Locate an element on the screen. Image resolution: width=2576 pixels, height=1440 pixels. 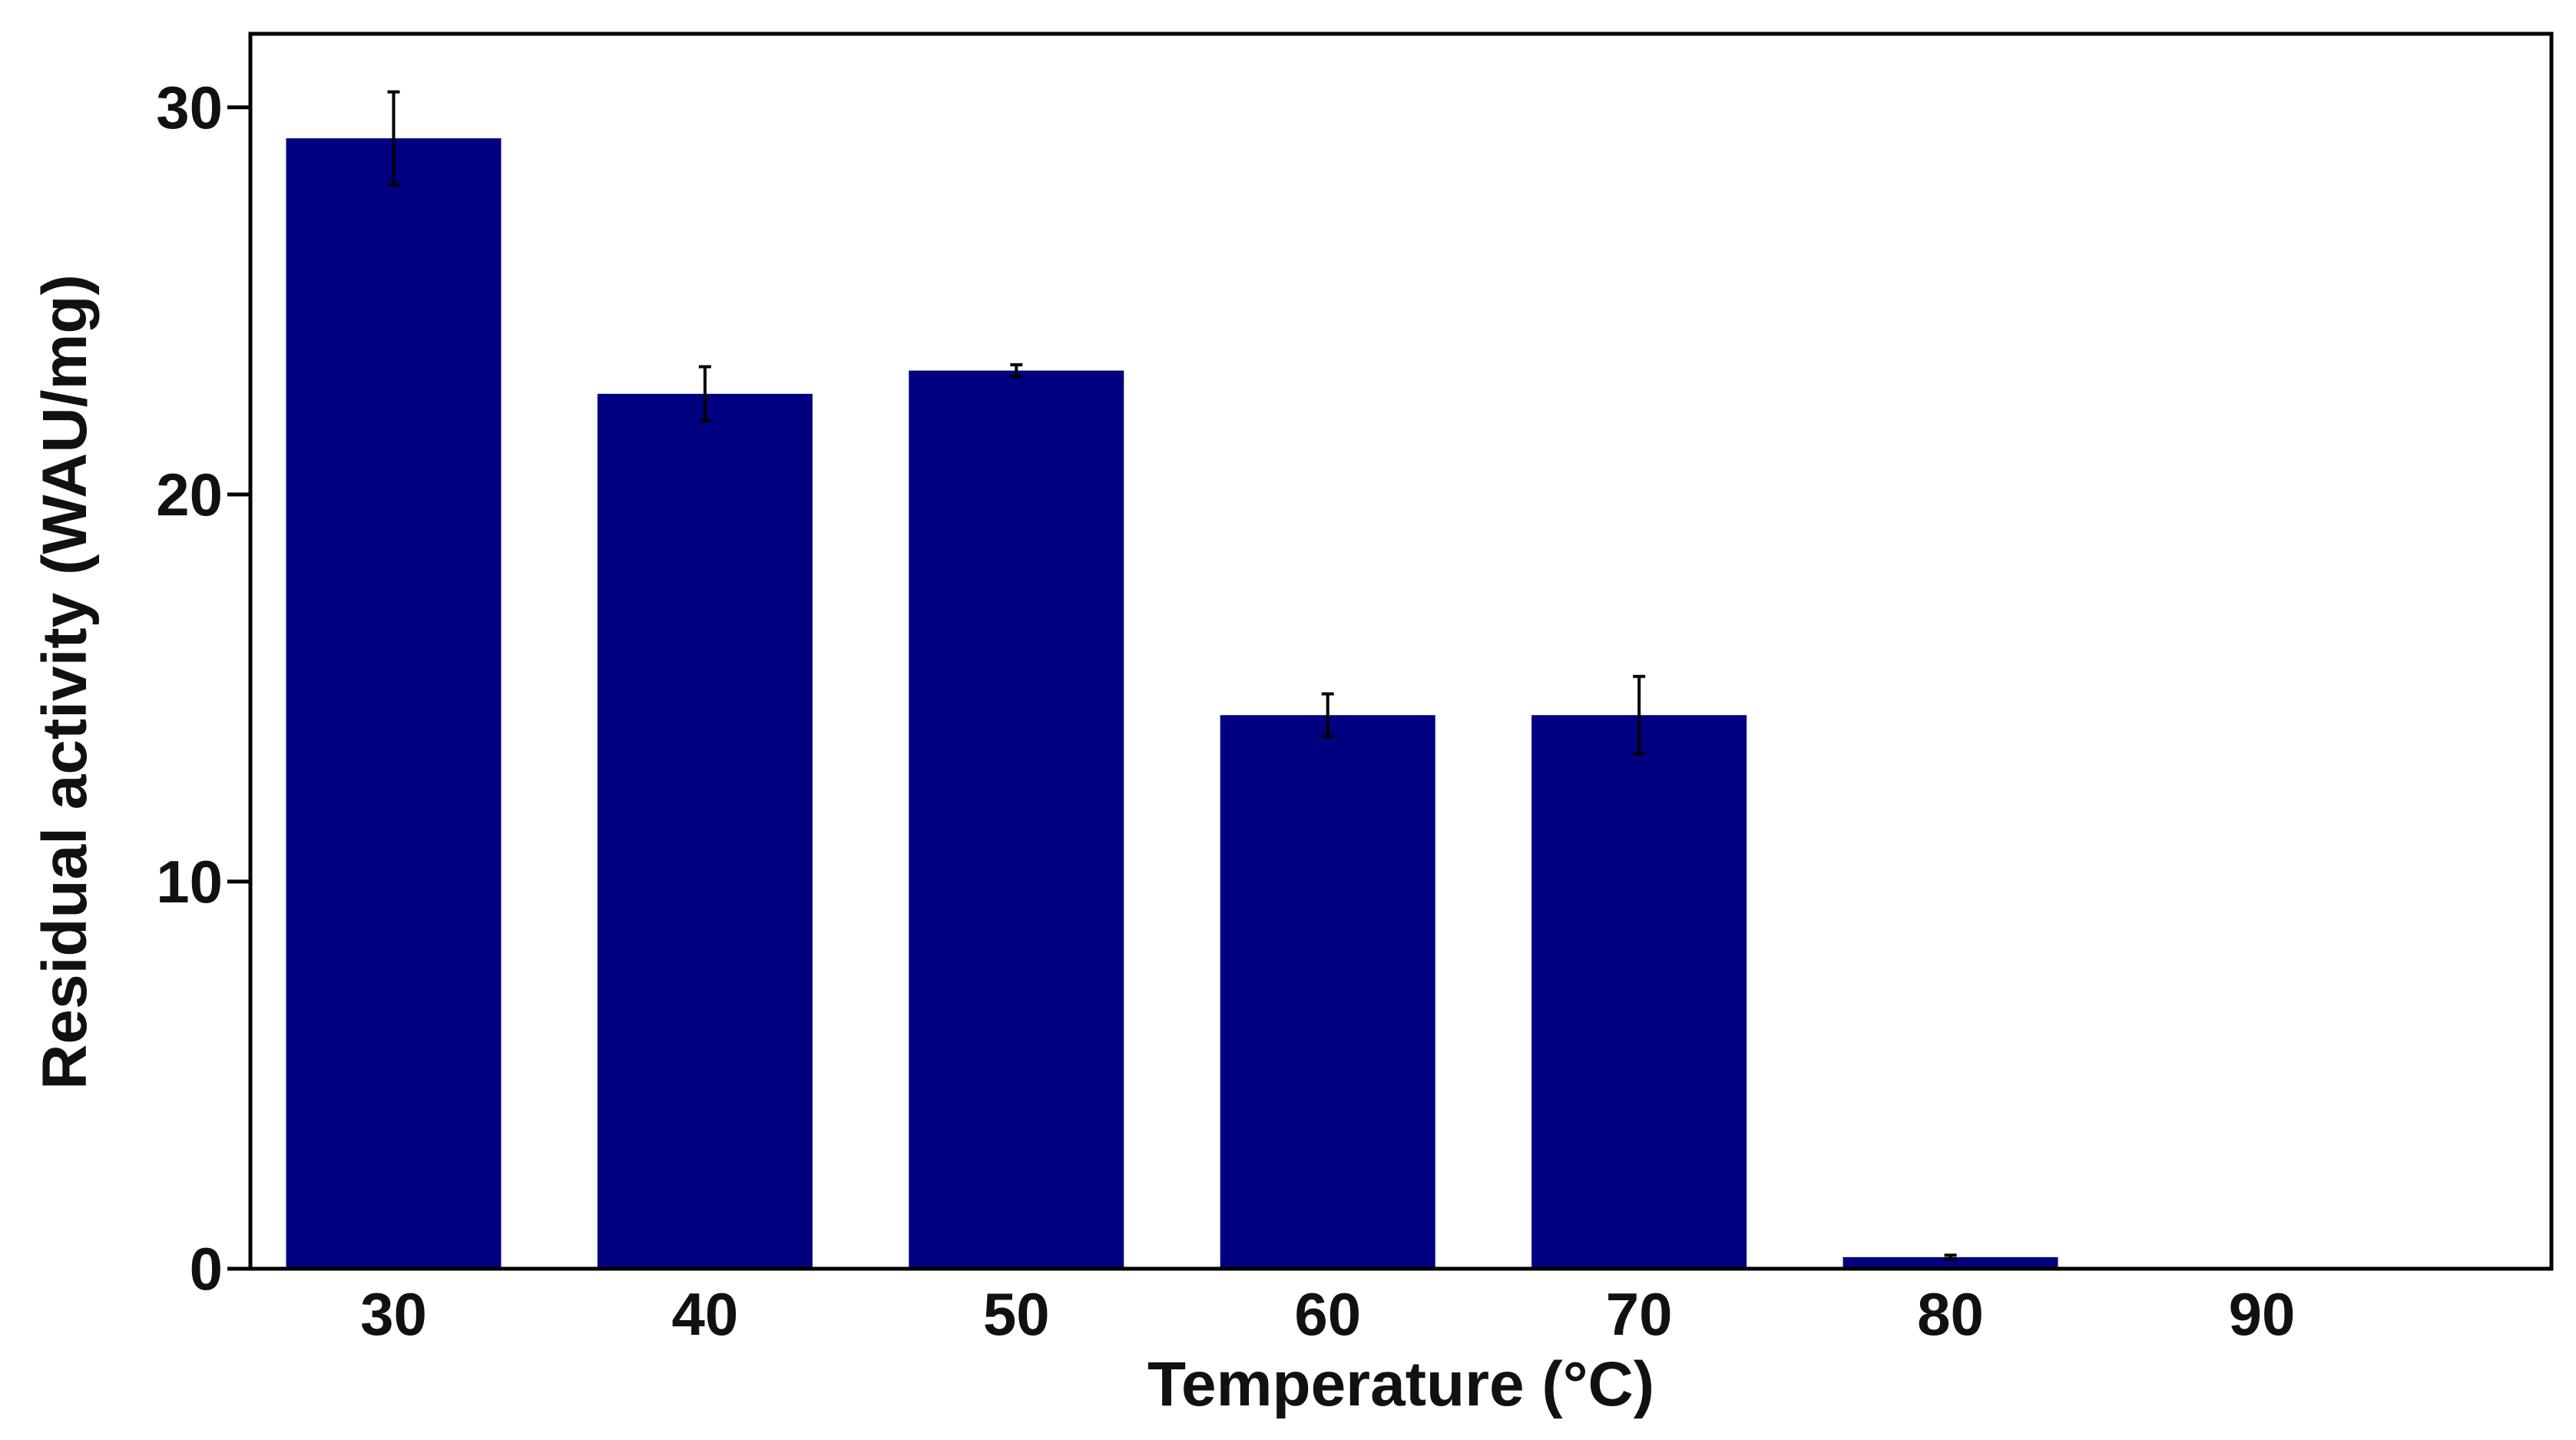
x-axis: 30 40 50 60 70 80 90 is located at coordinates (1327, 1314).